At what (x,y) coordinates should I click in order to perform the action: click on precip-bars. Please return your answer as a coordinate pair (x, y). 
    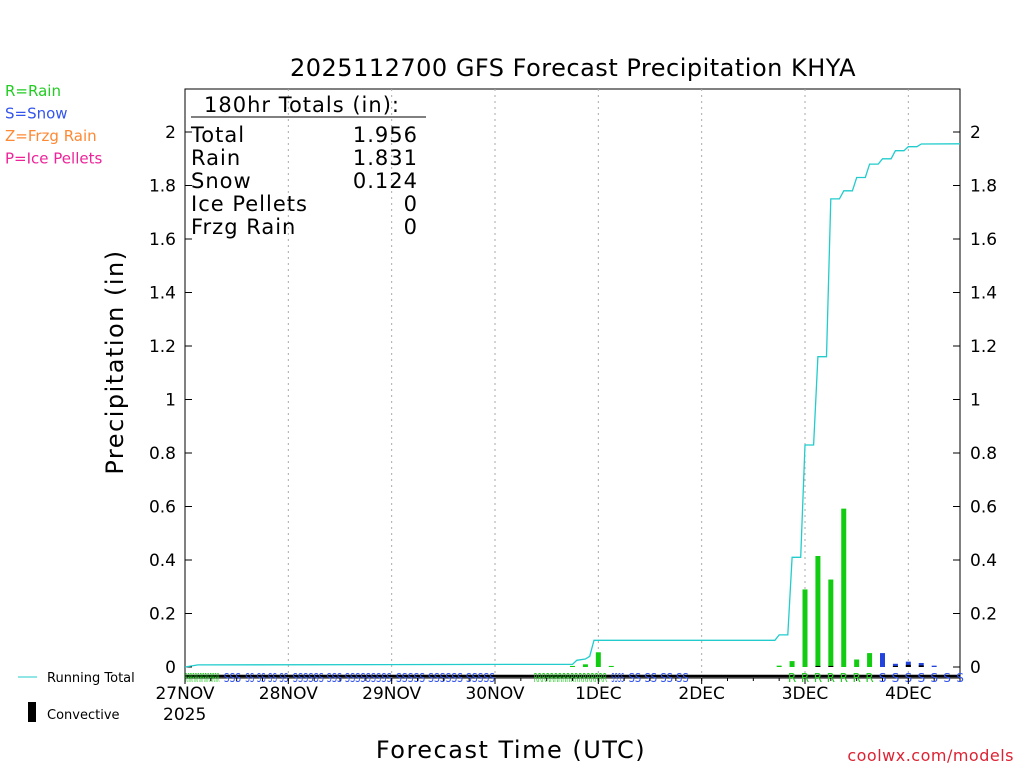
    Looking at the image, I should click on (753, 587).